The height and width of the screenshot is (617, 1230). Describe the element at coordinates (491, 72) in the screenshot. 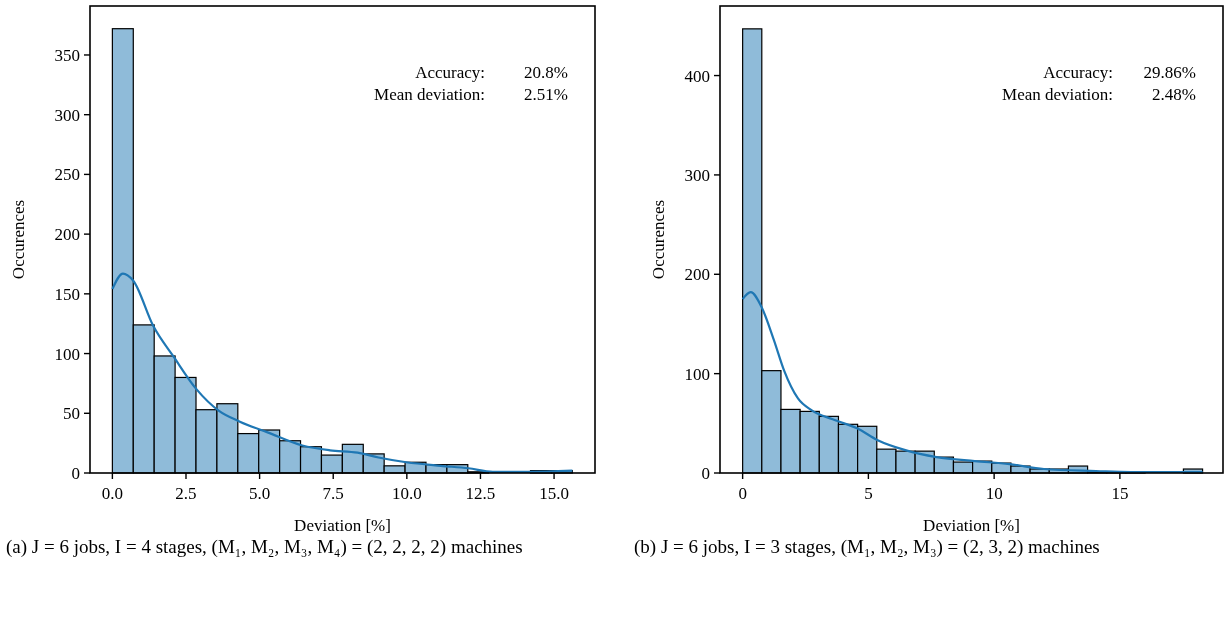

I see `text: Accuracy: 20.8%` at that location.